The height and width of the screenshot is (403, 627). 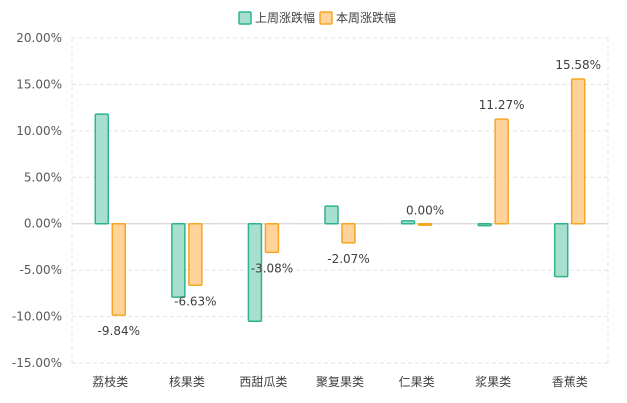 I want to click on data-label: 11.27%, so click(x=502, y=105).